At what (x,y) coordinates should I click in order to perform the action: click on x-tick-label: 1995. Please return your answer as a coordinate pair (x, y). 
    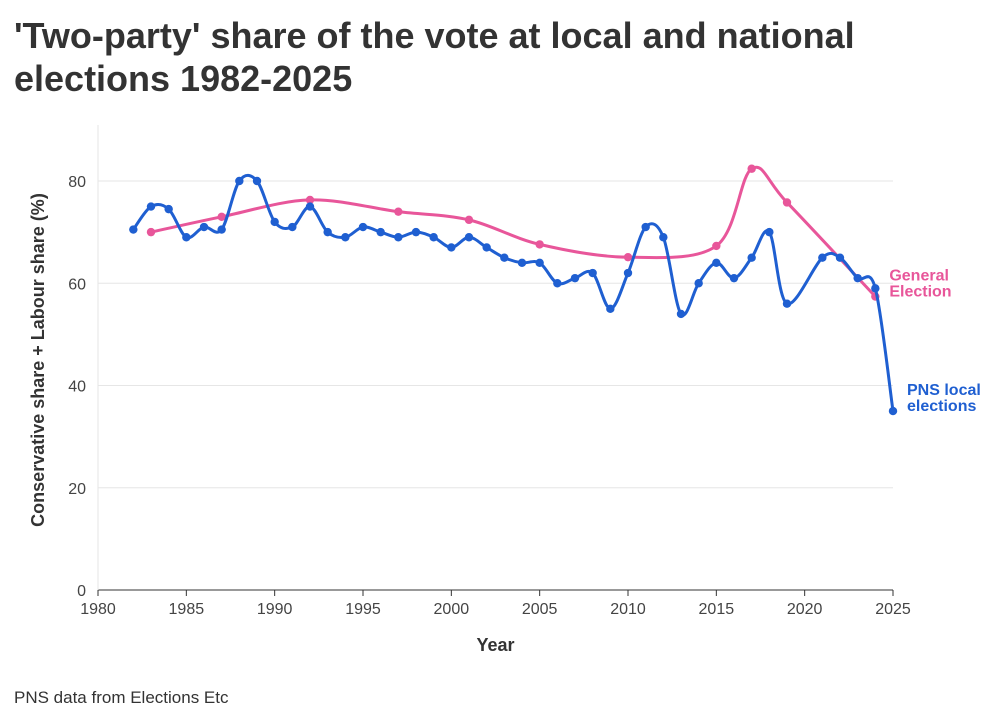
    Looking at the image, I should click on (363, 609).